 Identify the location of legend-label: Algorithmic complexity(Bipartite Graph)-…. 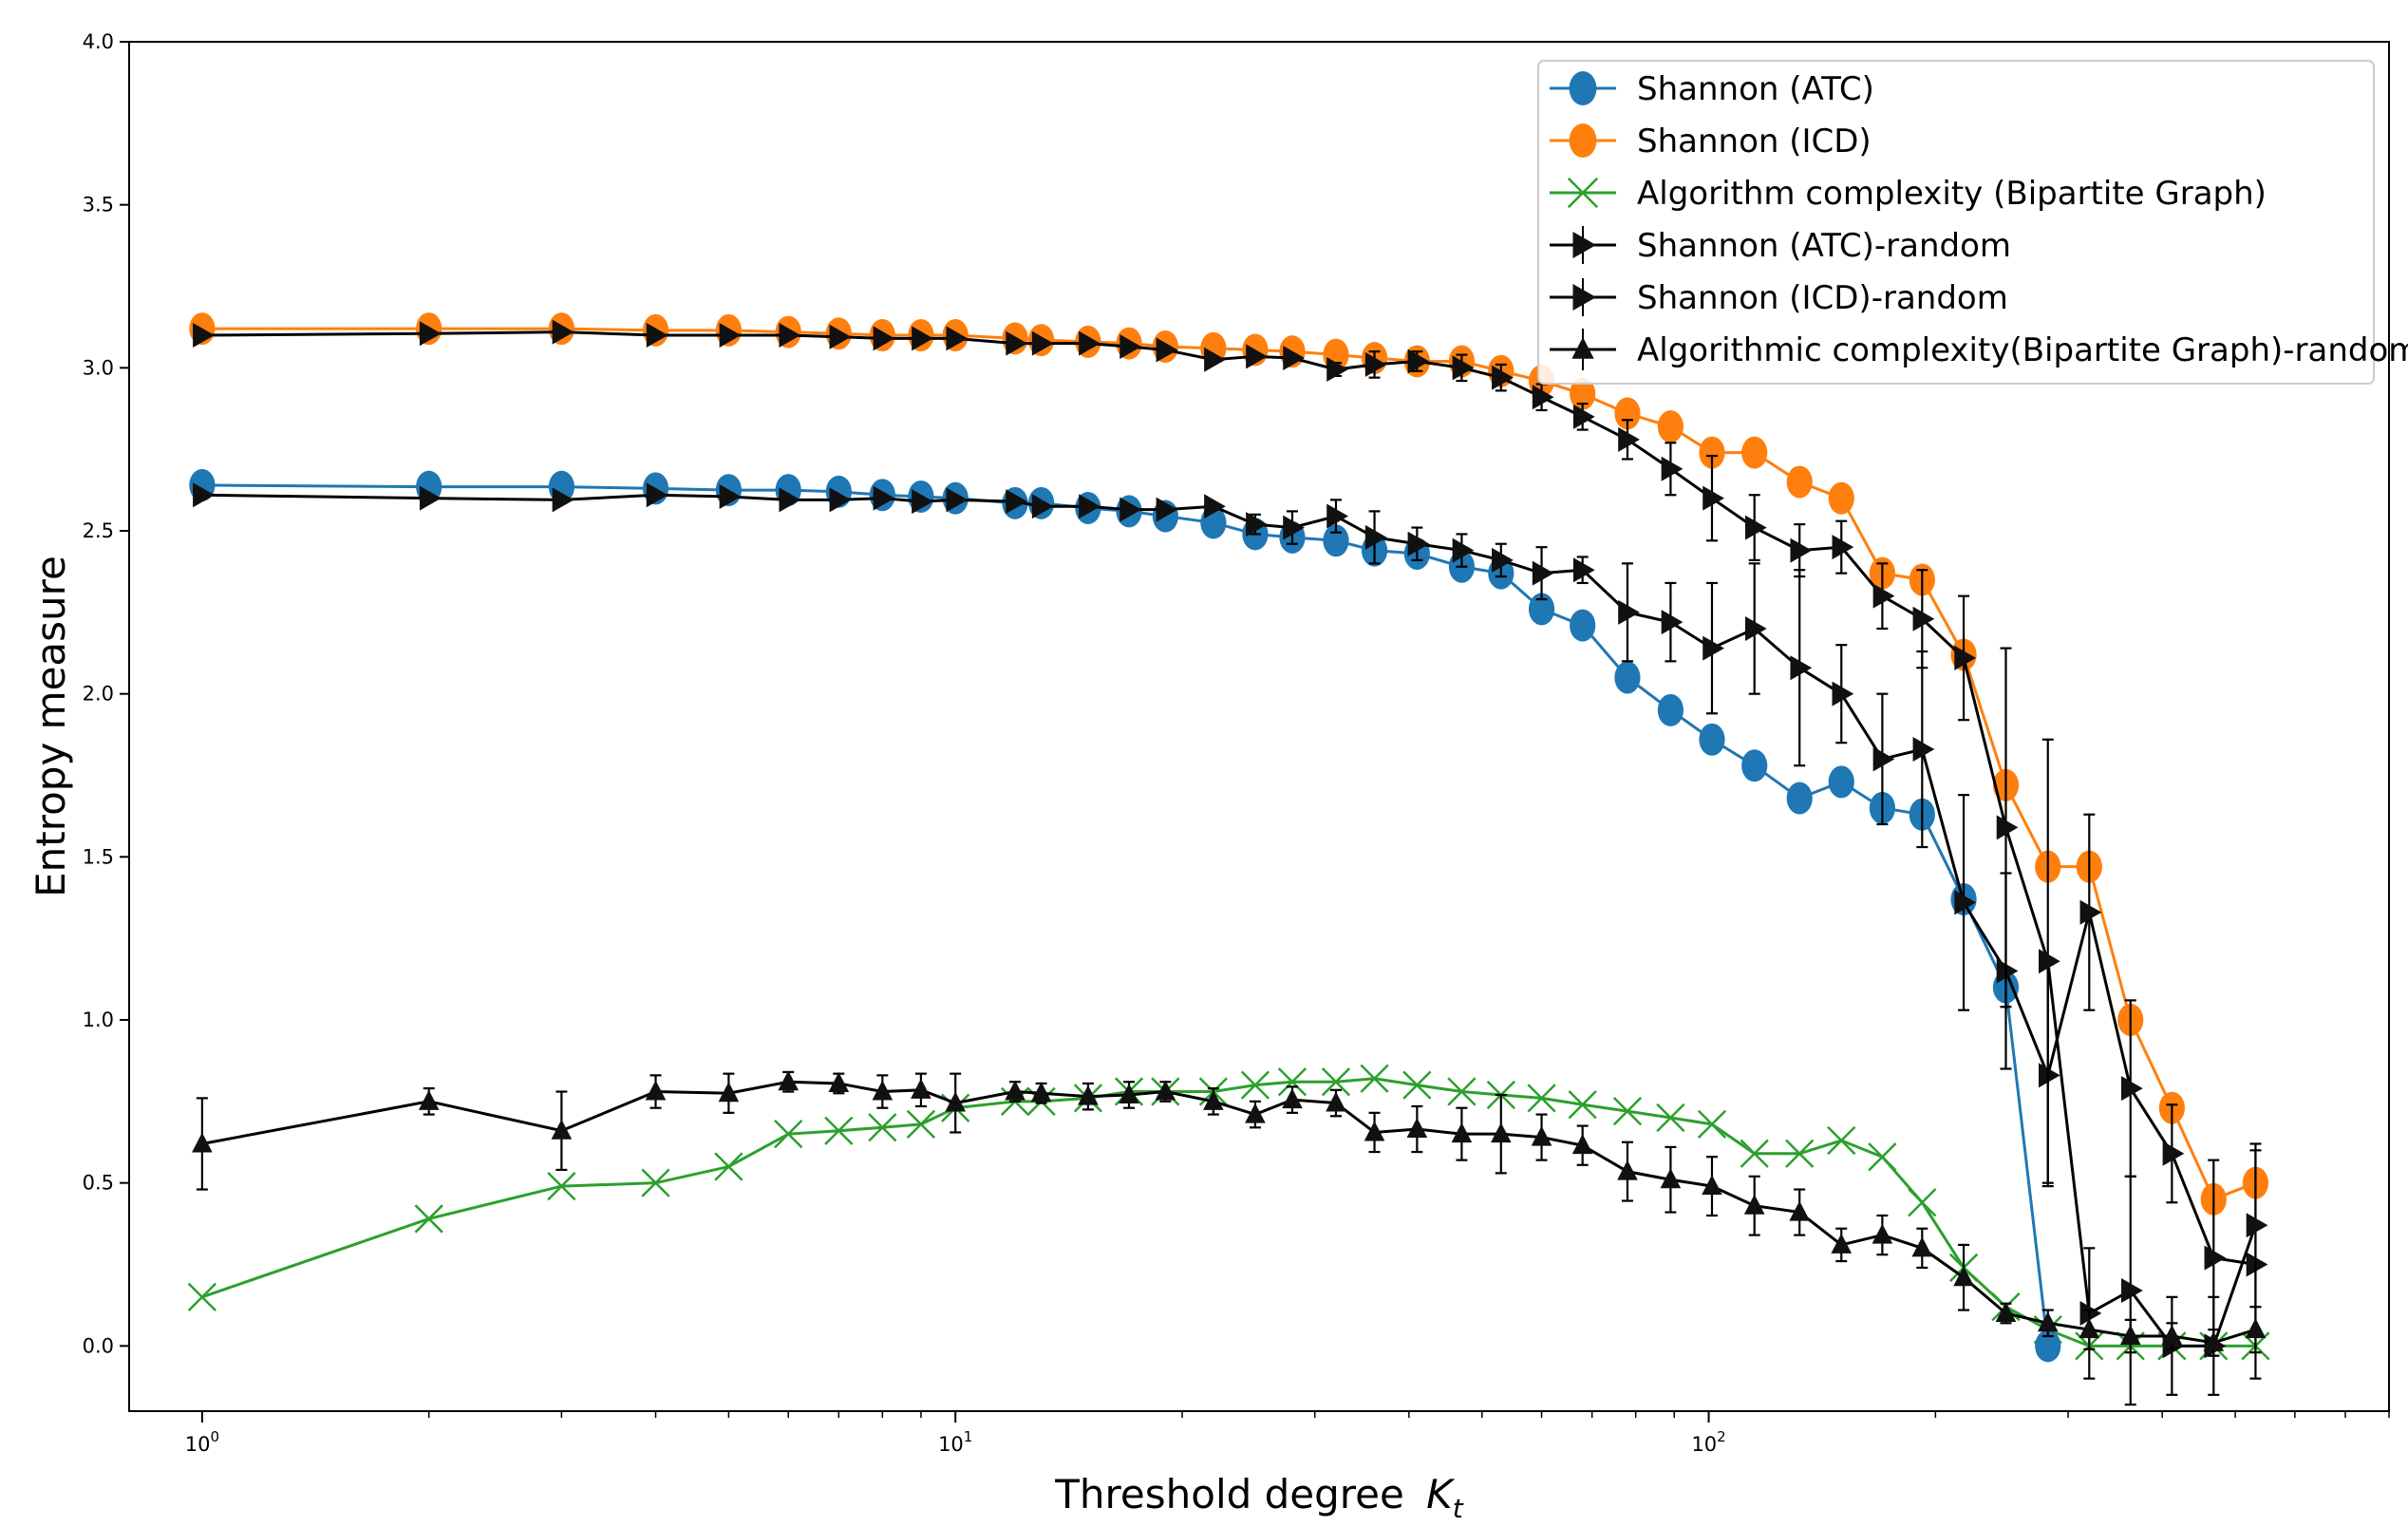
(2022, 350).